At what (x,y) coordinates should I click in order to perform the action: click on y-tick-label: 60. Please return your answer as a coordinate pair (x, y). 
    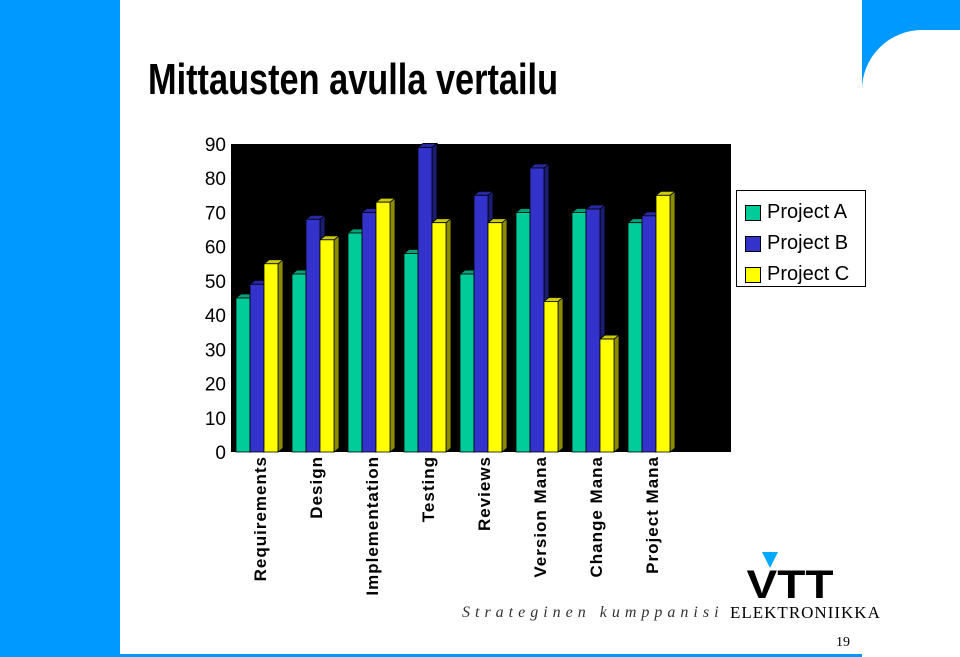
    Looking at the image, I should click on (215, 248).